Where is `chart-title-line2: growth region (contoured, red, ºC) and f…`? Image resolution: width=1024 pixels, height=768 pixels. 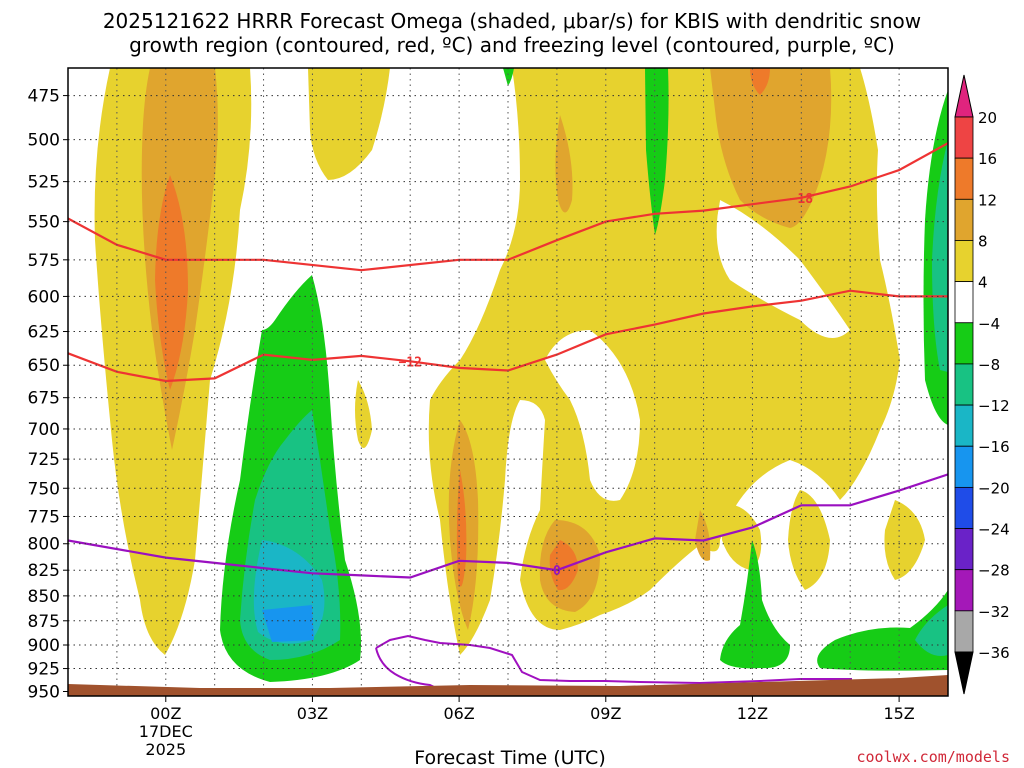 chart-title-line2: growth region (contoured, red, ºC) and f… is located at coordinates (512, 45).